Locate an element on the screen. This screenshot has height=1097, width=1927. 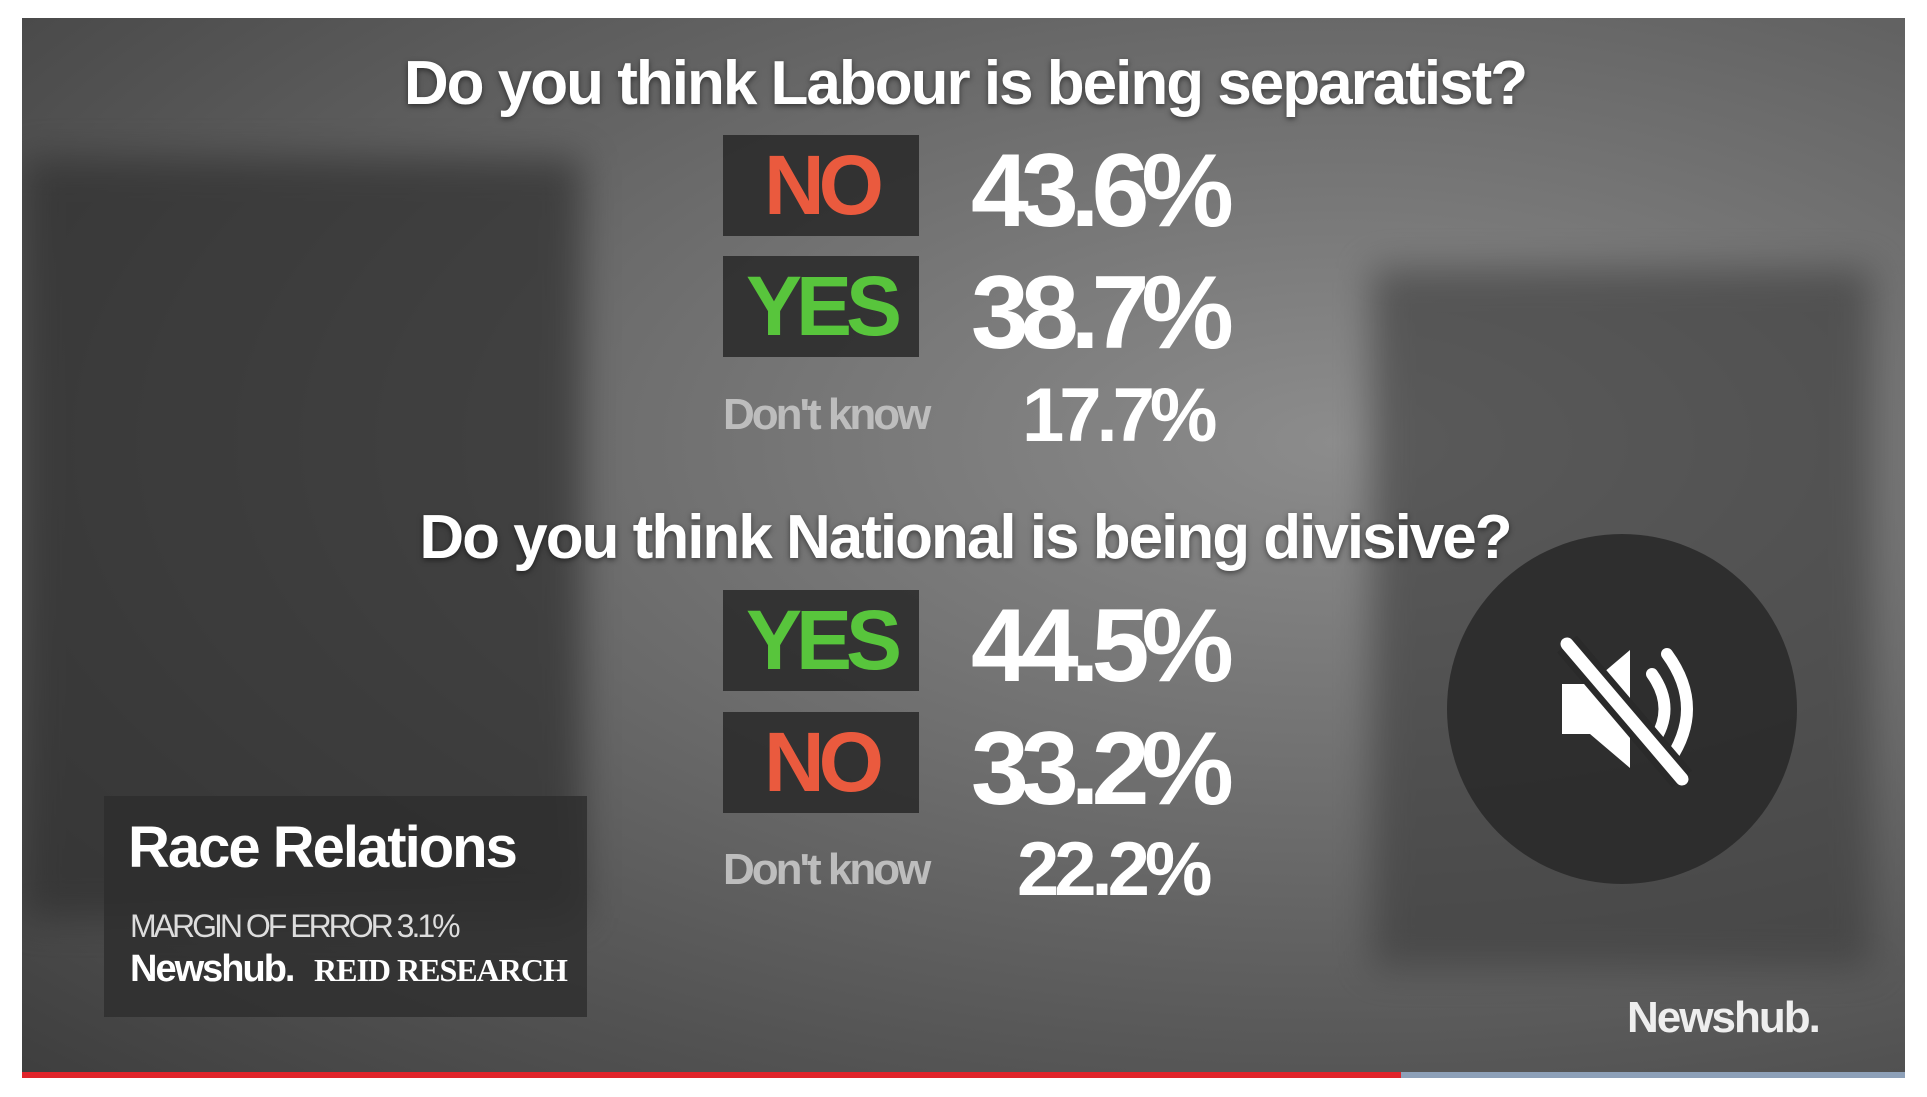
source: Newshub. is located at coordinates (212, 969).